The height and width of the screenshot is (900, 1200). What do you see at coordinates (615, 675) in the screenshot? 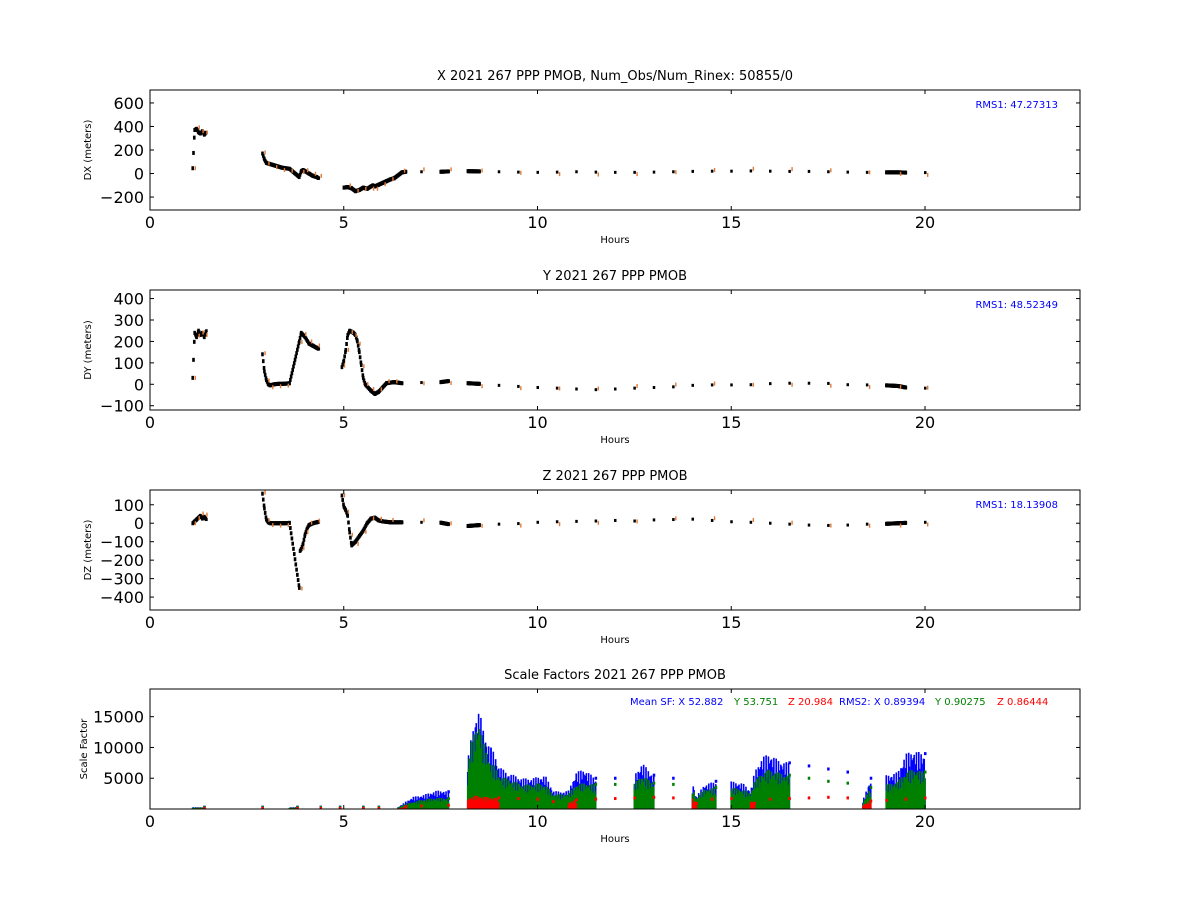
I see `subplot-title: Scale Factors 2021 267 PPP PMOB` at bounding box center [615, 675].